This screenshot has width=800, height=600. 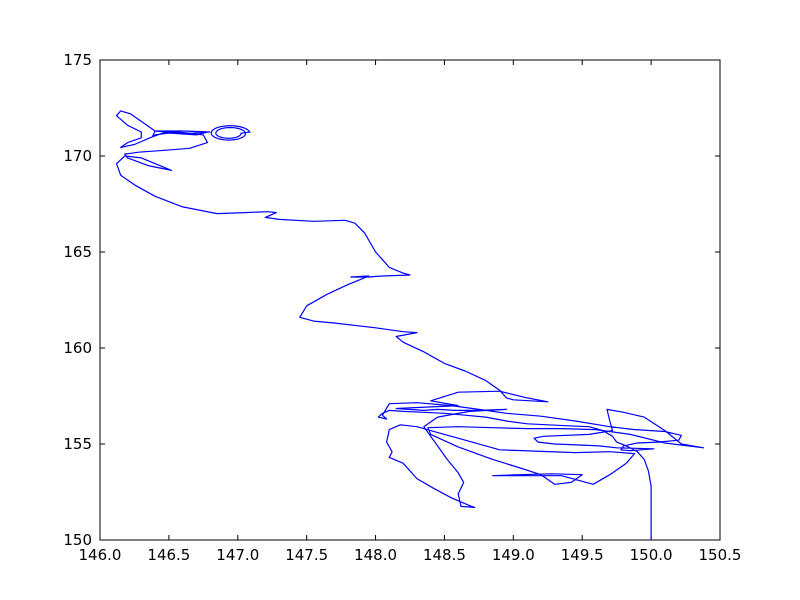 I want to click on y-tick-label: 150, so click(x=77, y=540).